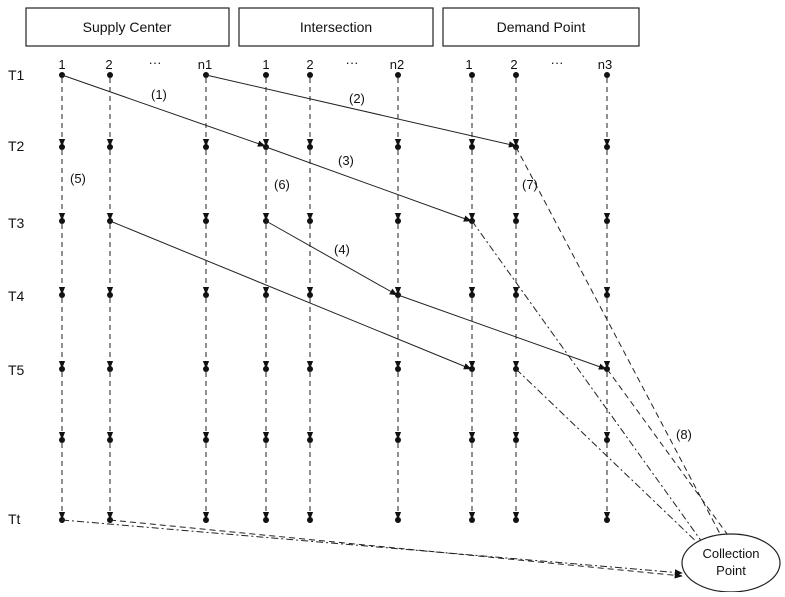  Describe the element at coordinates (282, 184) in the screenshot. I see `arc-label-6: (6)` at that location.